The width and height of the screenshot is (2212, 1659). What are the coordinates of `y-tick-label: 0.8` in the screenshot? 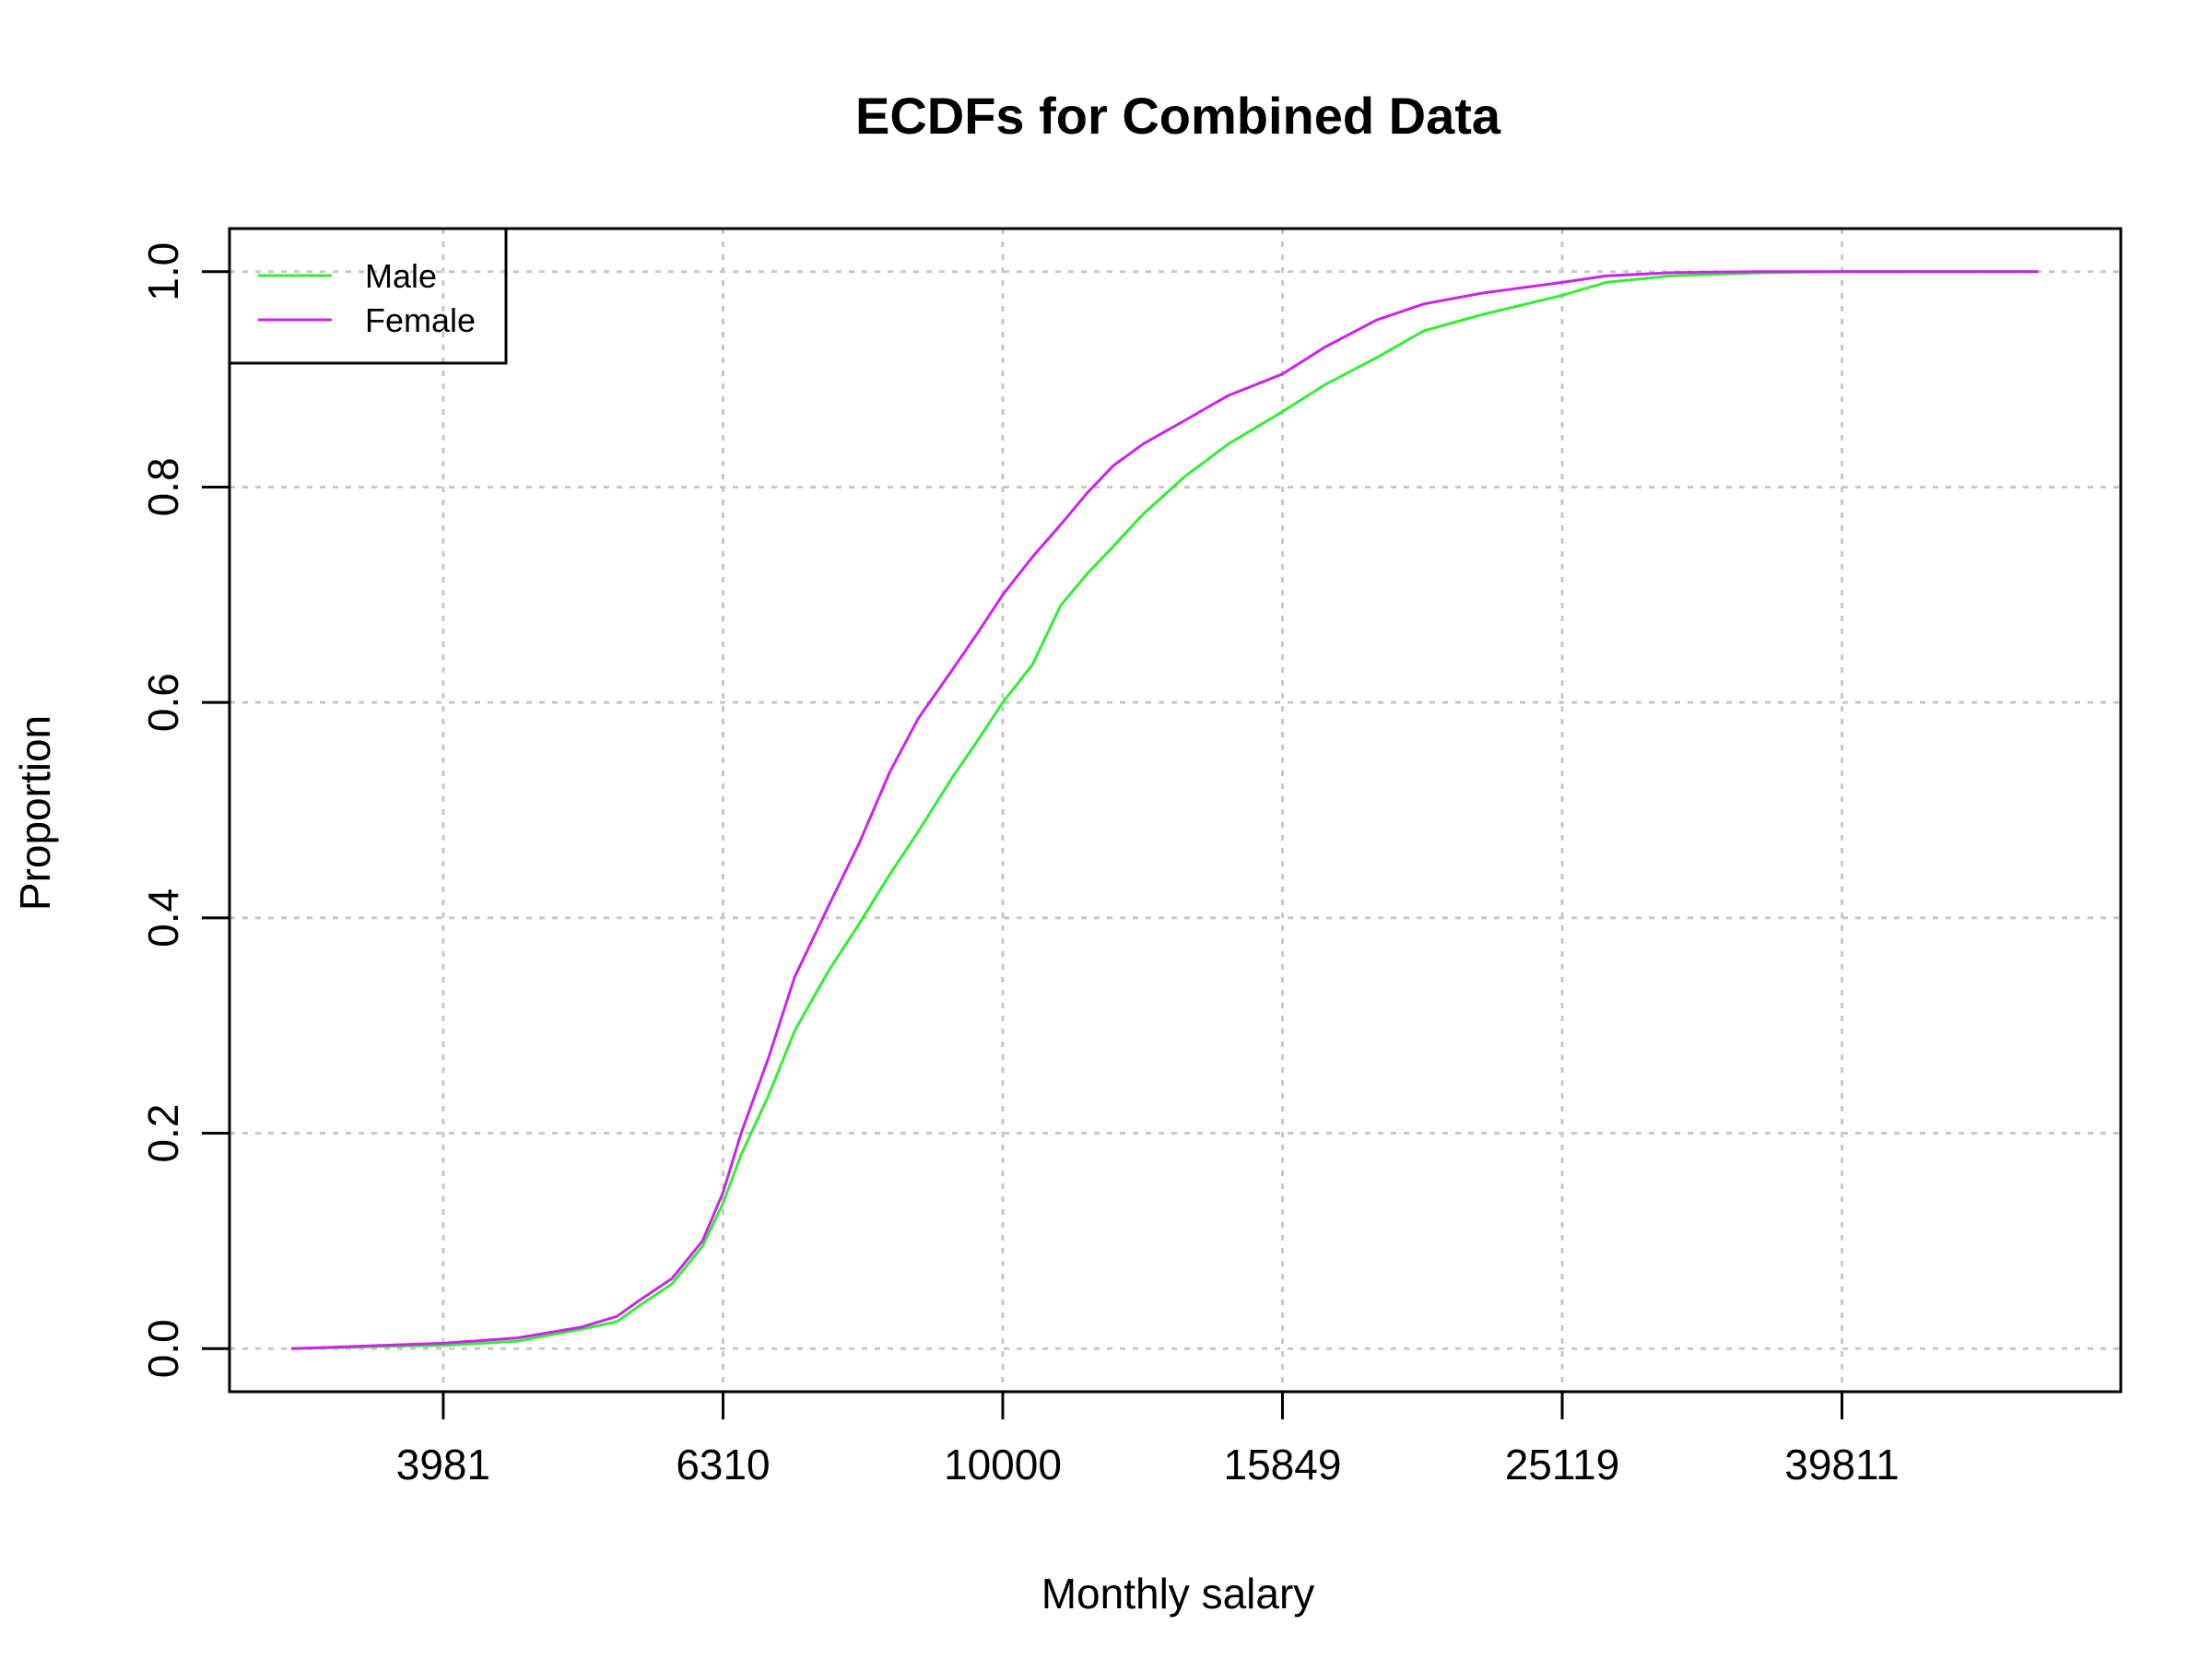 It's located at (163, 486).